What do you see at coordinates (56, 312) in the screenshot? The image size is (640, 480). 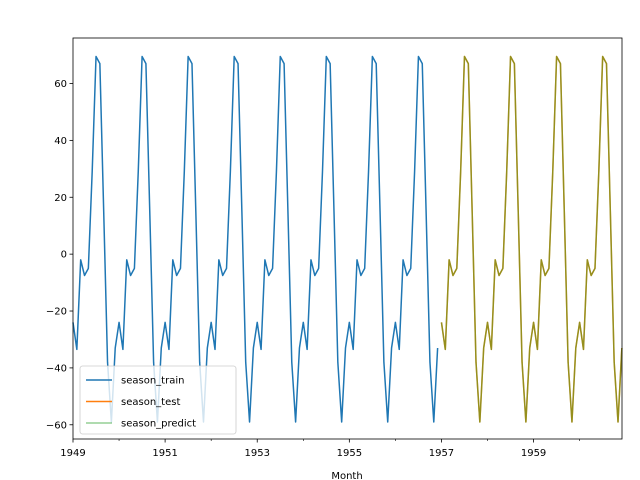 I see `y-tick-label: −20` at bounding box center [56, 312].